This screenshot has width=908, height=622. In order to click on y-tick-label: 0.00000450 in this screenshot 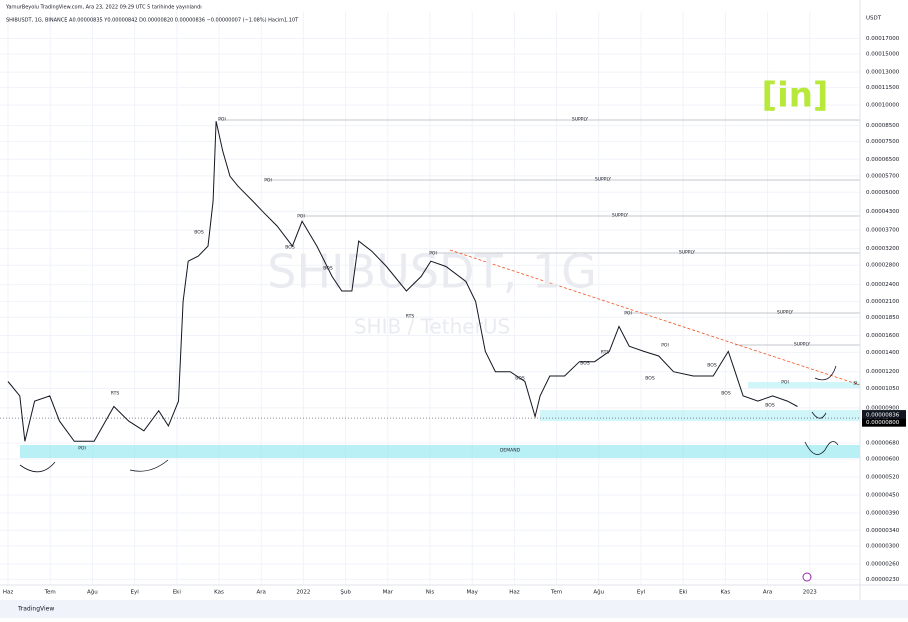, I will do `click(883, 496)`.